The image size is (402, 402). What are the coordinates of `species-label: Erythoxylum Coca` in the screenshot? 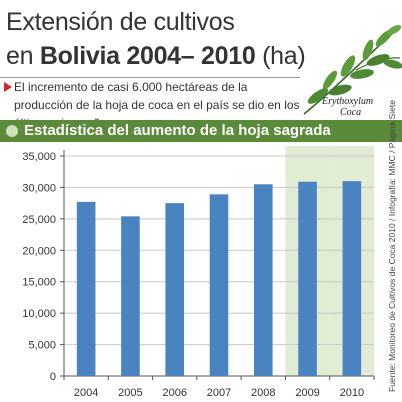 It's located at (362, 107).